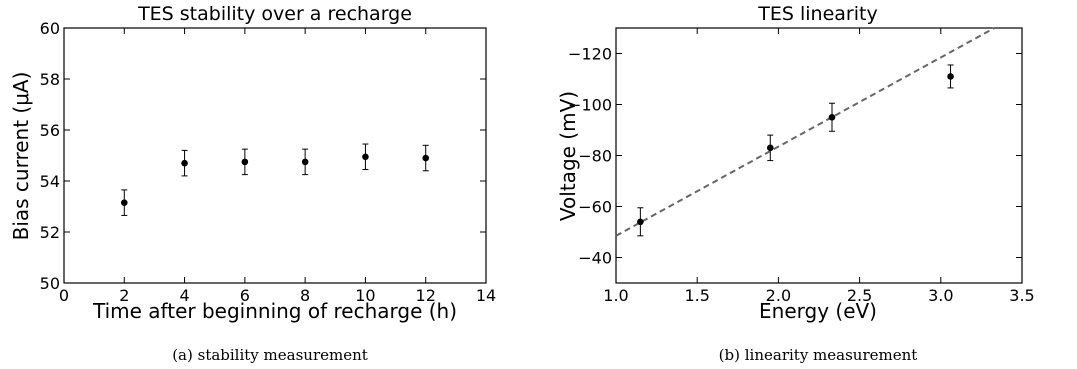 Image resolution: width=1077 pixels, height=369 pixels. What do you see at coordinates (50, 130) in the screenshot?
I see `y-tick-label: 56` at bounding box center [50, 130].